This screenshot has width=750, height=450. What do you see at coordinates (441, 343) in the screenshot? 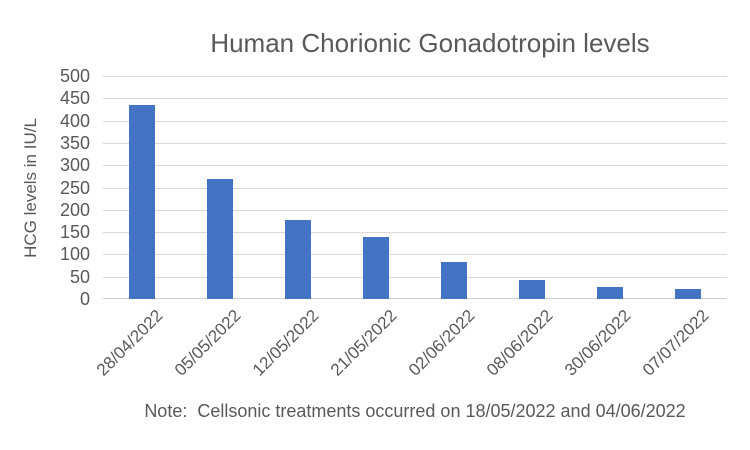
I see `x-tick-label: 02/06/2022` at bounding box center [441, 343].